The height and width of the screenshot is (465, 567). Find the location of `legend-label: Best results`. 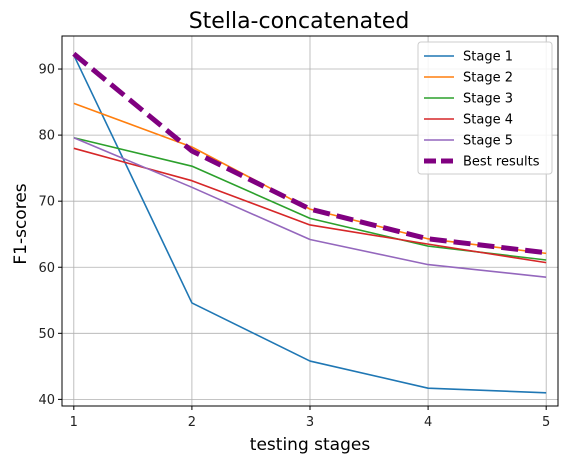

legend-label: Best results is located at coordinates (501, 162).